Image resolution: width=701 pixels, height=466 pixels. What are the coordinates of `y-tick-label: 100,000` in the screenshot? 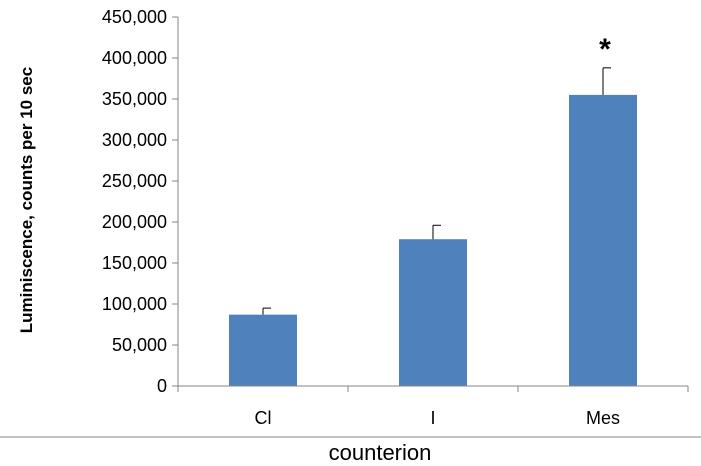 It's located at (134, 304).